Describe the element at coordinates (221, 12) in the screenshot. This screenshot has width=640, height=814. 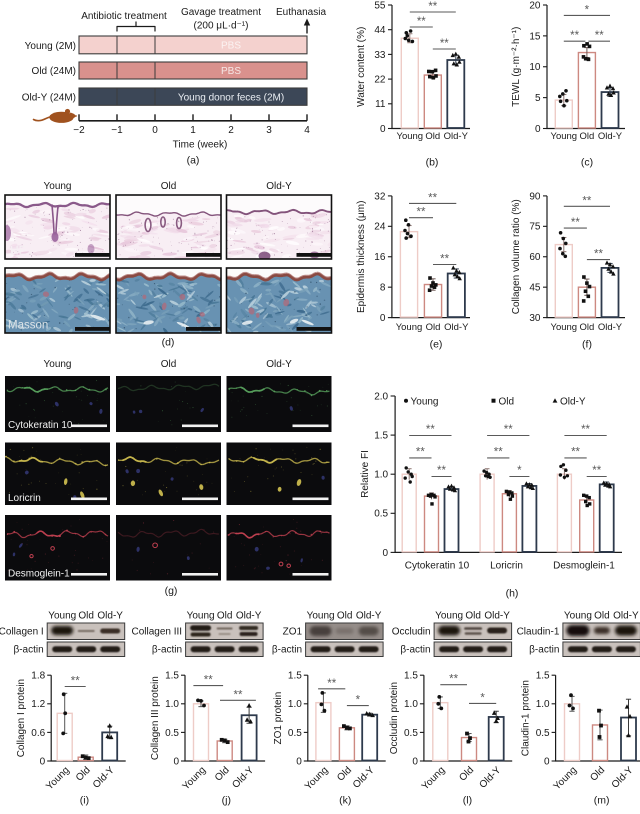
I see `svg-text: Gavage treatment` at that location.